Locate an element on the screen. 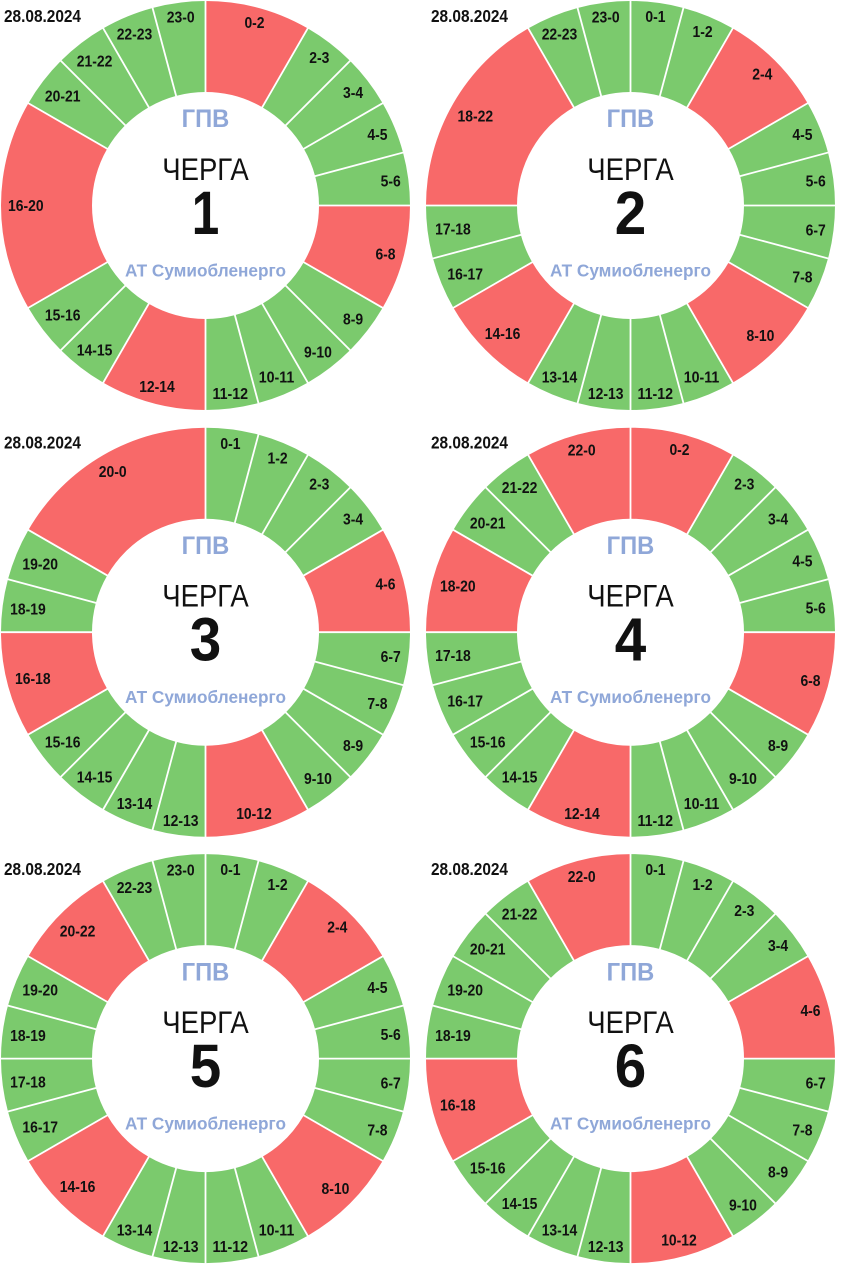  svg-text: 8-10 is located at coordinates (335, 1189).